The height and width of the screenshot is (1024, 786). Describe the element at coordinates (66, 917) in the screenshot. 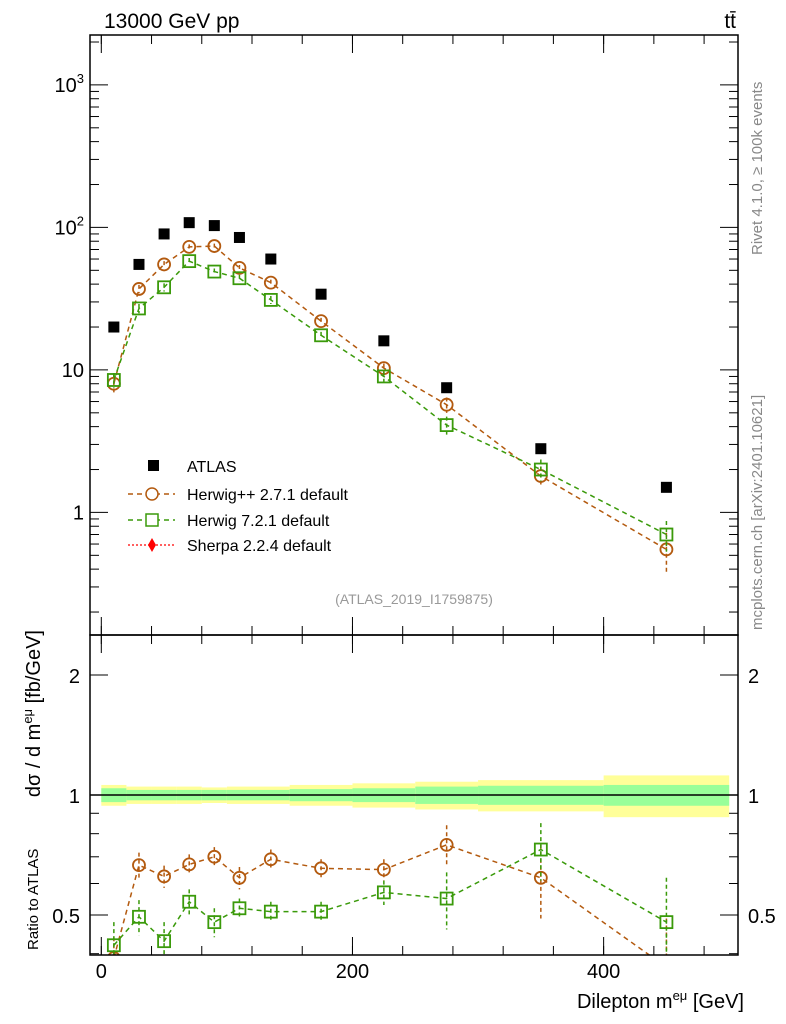

I see `ratio-y-tick-label: 0.5` at that location.